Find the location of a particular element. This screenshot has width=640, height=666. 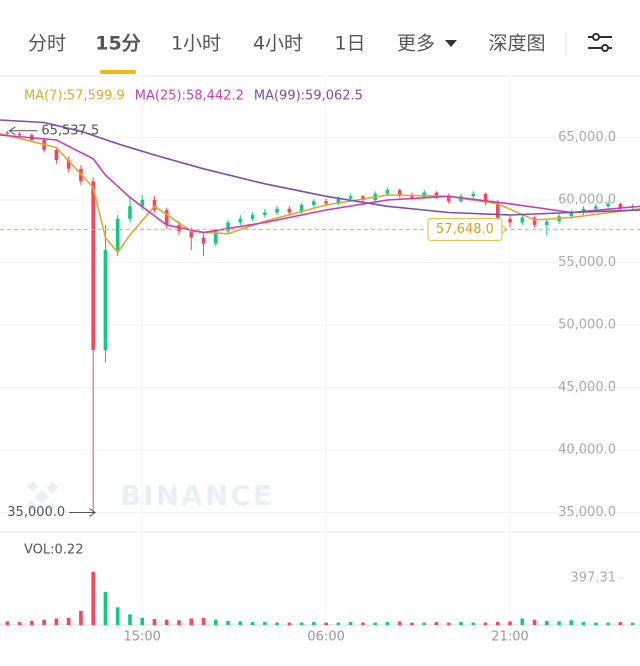

settings-icon is located at coordinates (600, 42).